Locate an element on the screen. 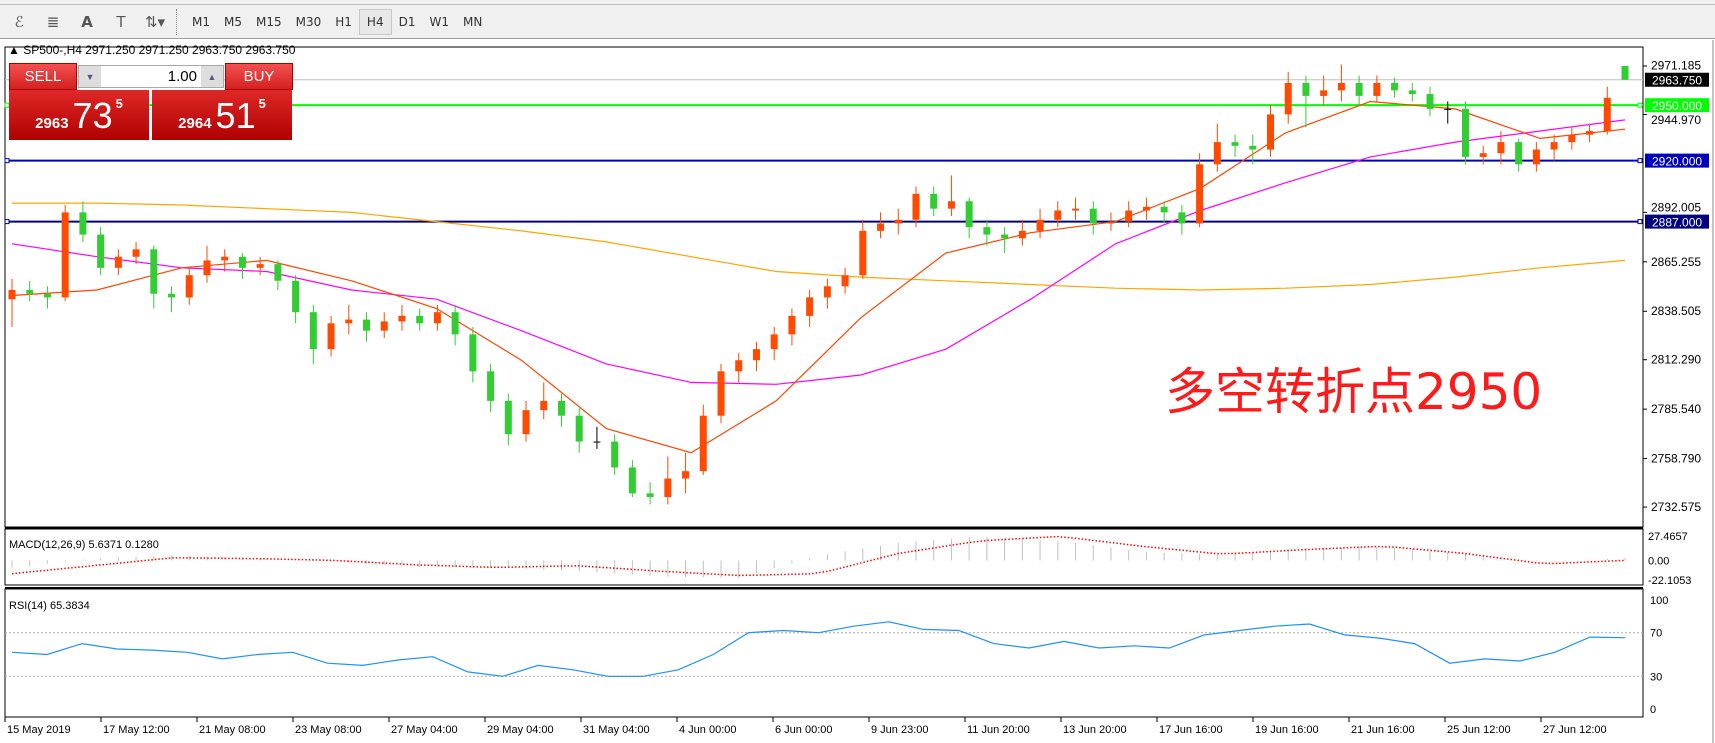 Image resolution: width=1715 pixels, height=743 pixels. text-icon: A is located at coordinates (87, 21).